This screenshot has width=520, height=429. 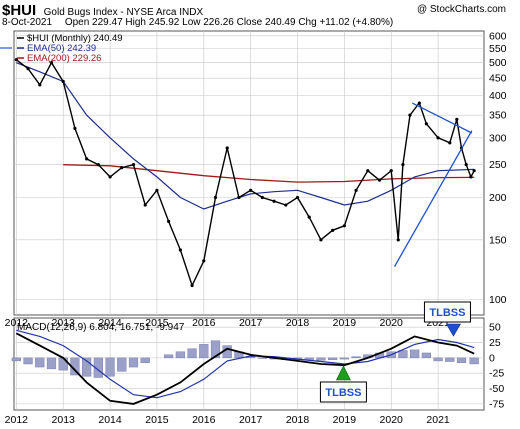 I want to click on tlbbs-label-box, so click(x=343, y=392).